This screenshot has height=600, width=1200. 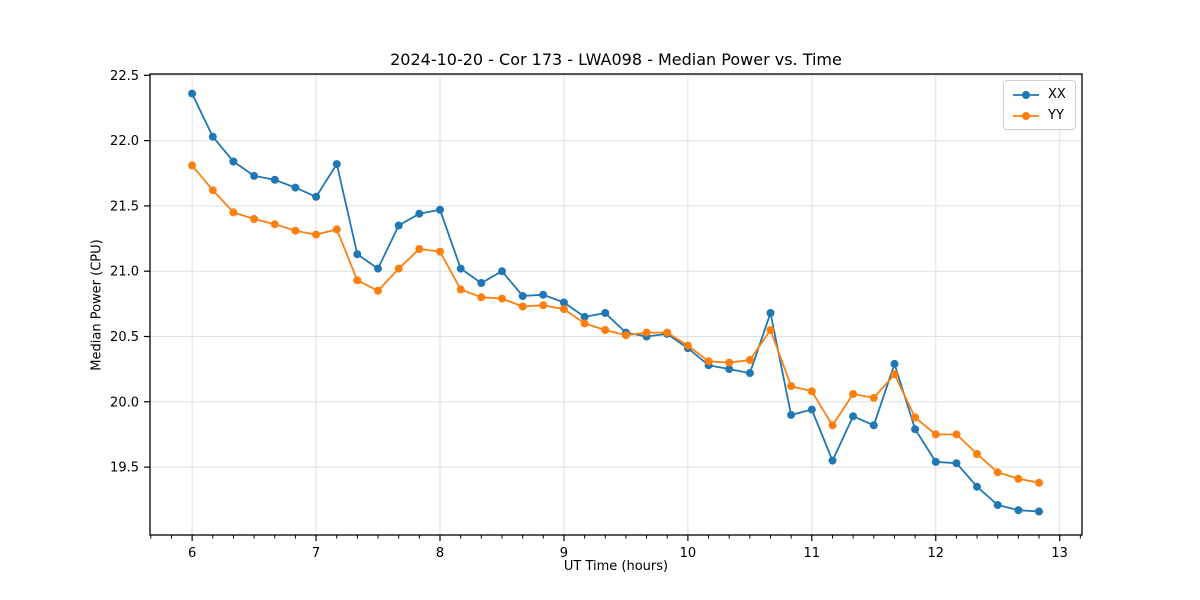 I want to click on x-tick-label: 9, so click(x=564, y=553).